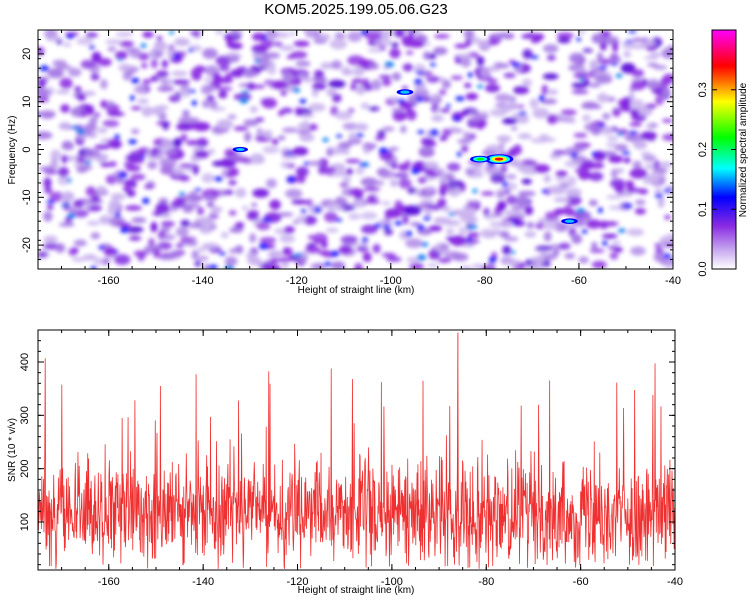 Image resolution: width=750 pixels, height=600 pixels. I want to click on x-tick-label: -160, so click(109, 281).